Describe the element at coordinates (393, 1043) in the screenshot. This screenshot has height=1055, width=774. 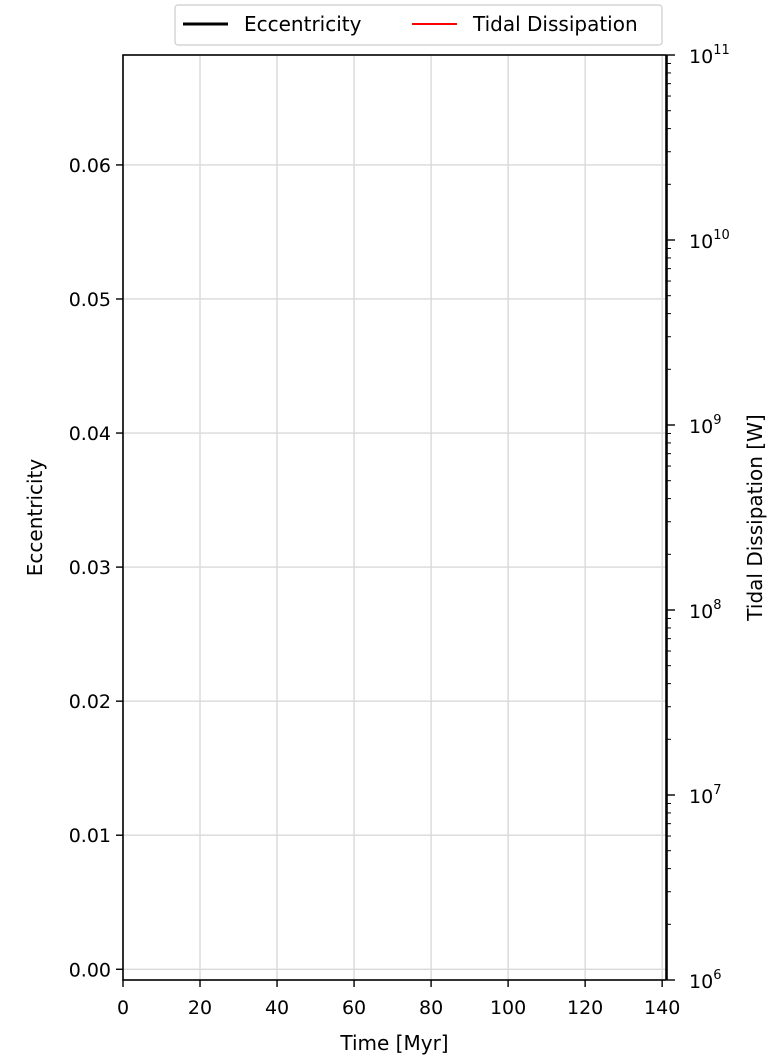
I see `x-axis-label: Time [Myr]` at that location.